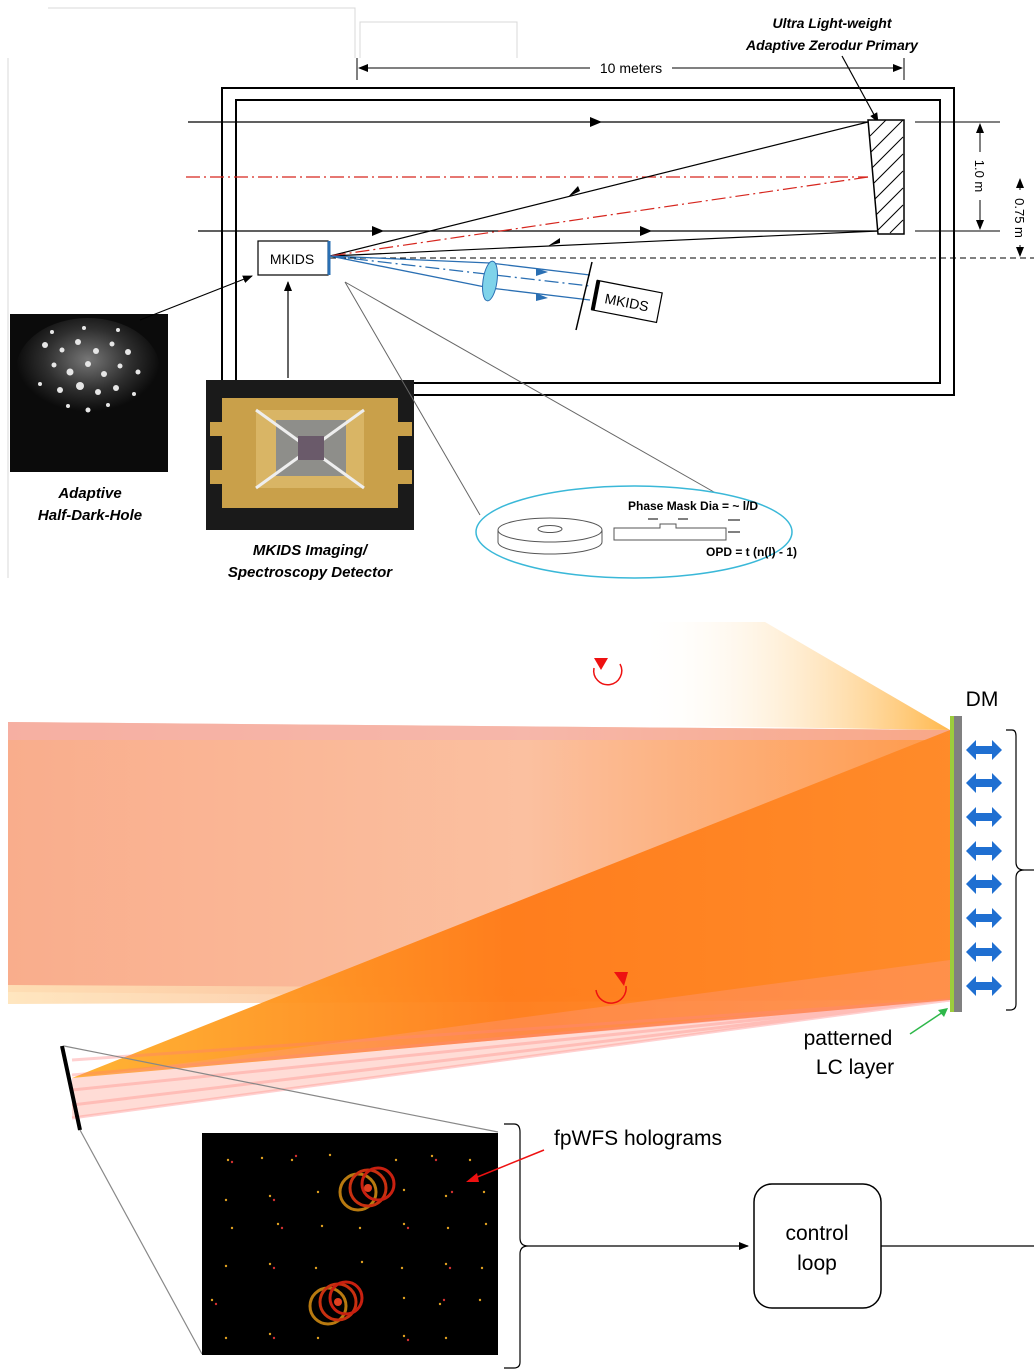  Describe the element at coordinates (90, 515) in the screenshot. I see `caption-left-line2: Half-Dark-Hole` at that location.